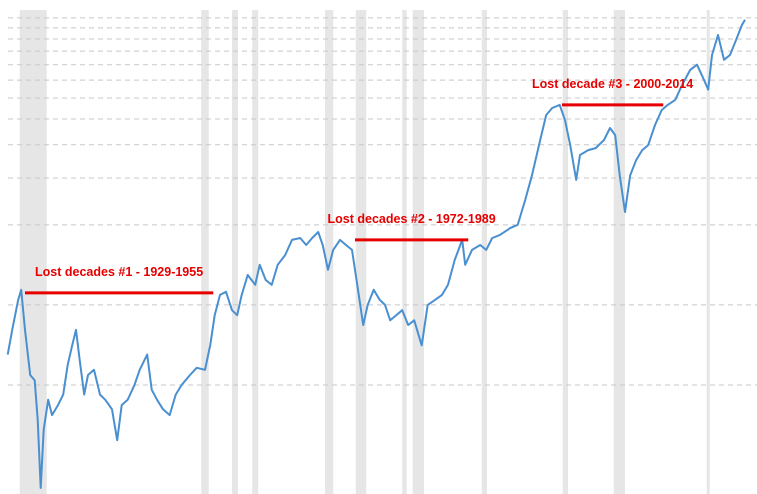 This screenshot has height=494, width=757. What do you see at coordinates (412, 219) in the screenshot?
I see `annotation-label: Lost decades #2 - 1972-1989` at bounding box center [412, 219].